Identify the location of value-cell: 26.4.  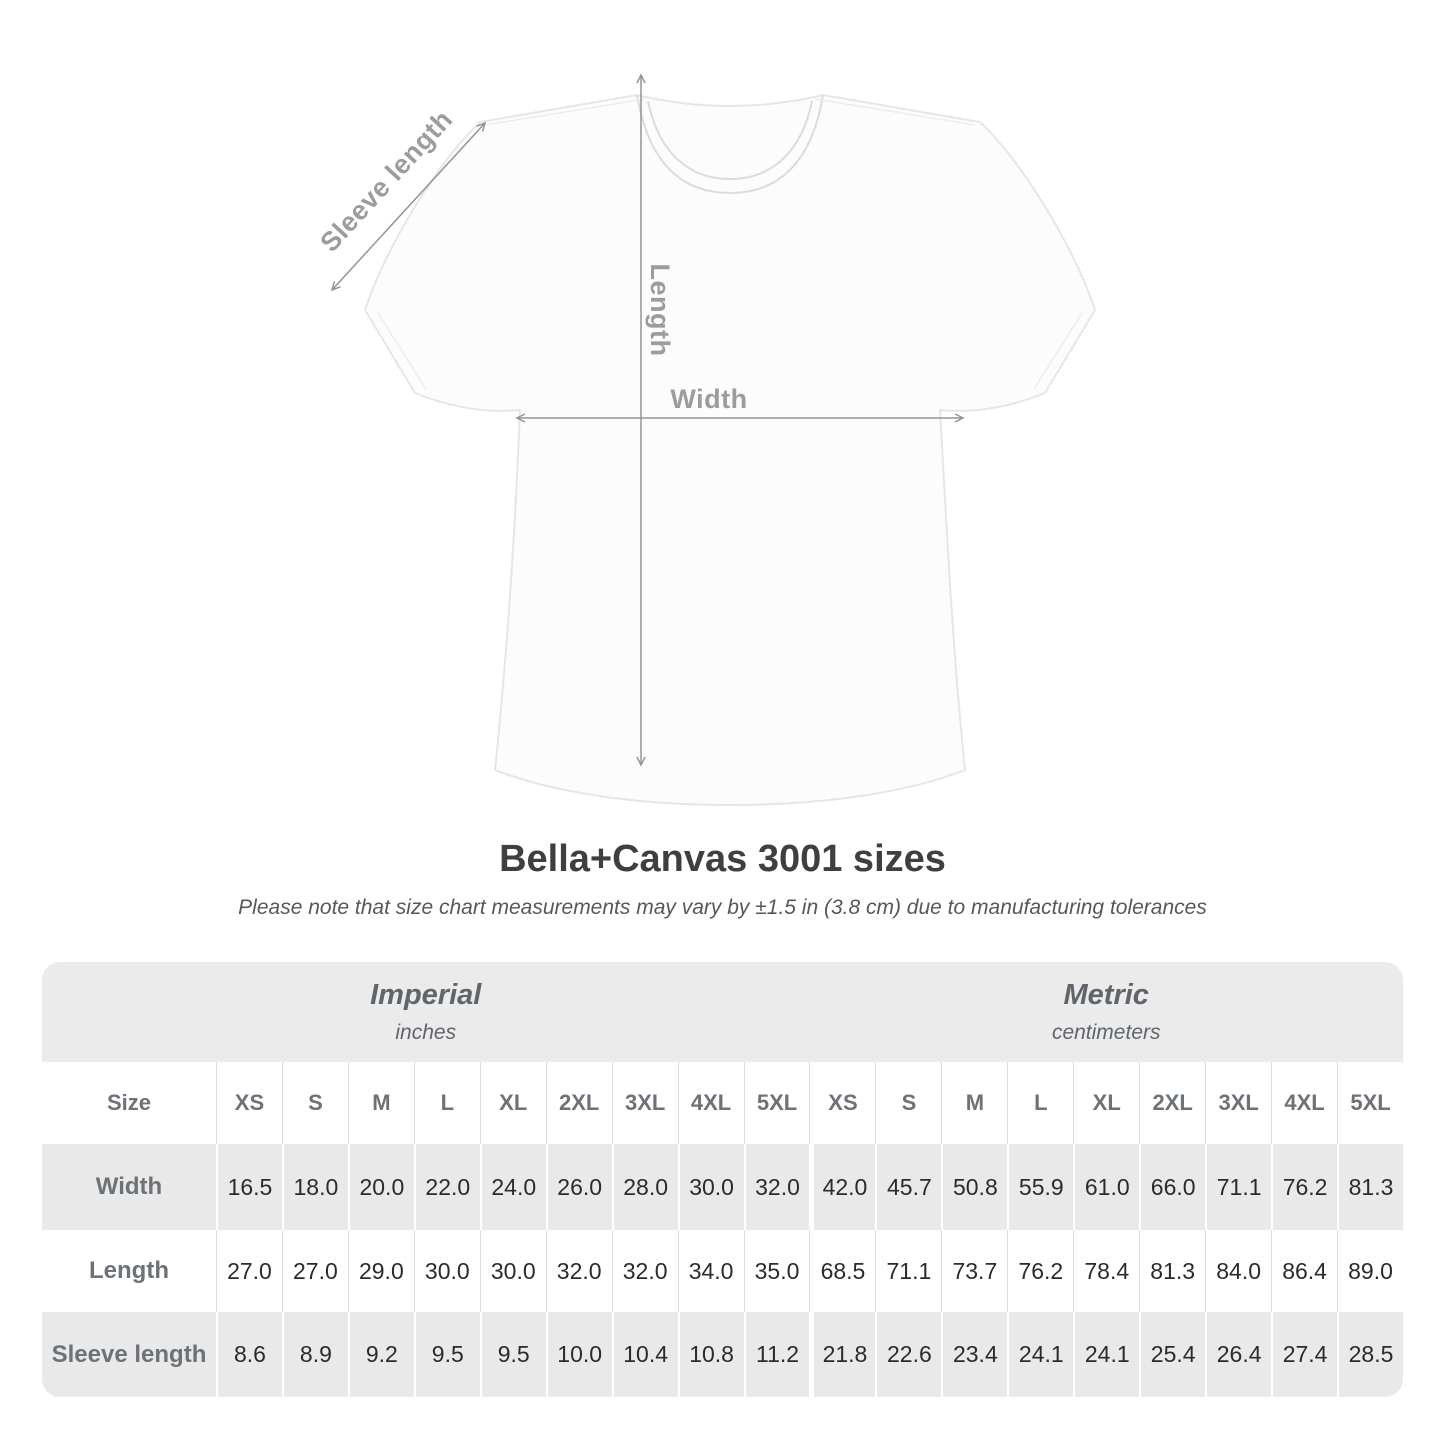
(1238, 1354).